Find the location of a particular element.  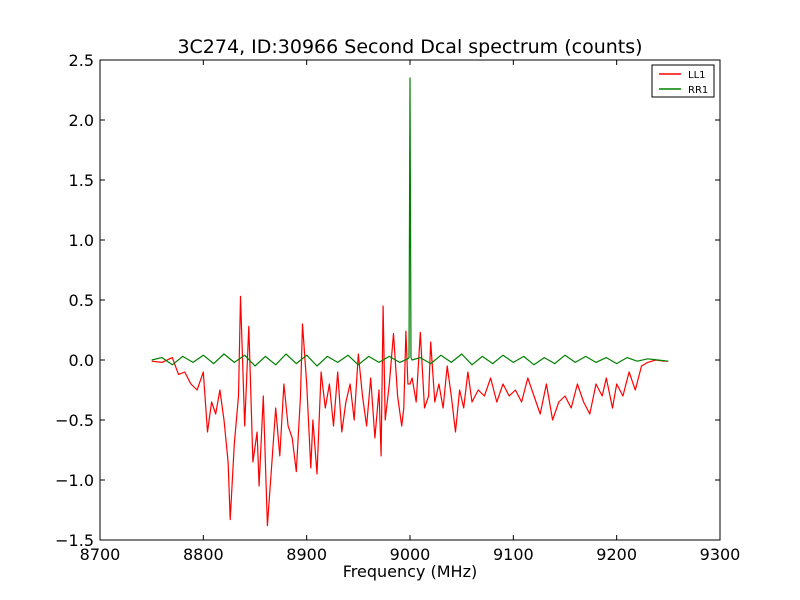

y-tick-label: −1.0 is located at coordinates (74, 480).